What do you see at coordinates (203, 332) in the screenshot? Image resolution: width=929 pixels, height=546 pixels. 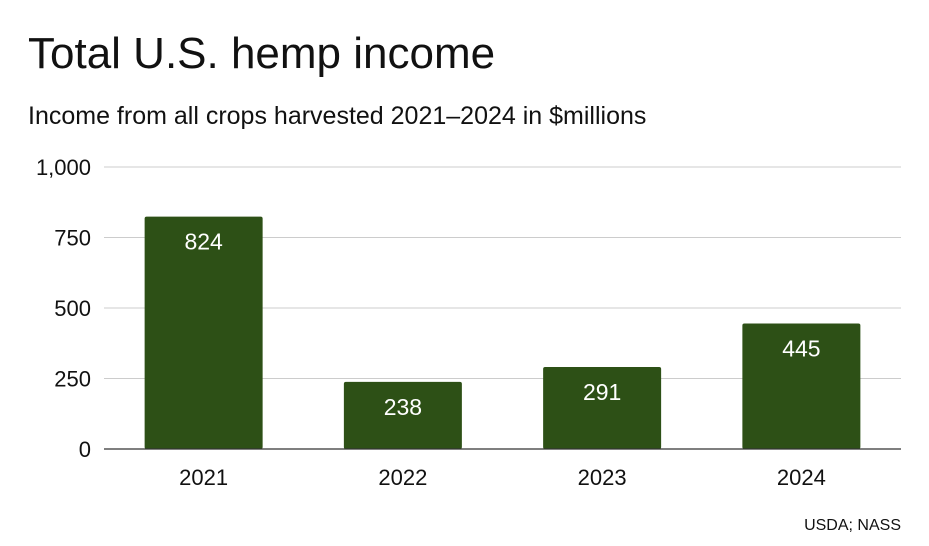 I see `bar-2021` at bounding box center [203, 332].